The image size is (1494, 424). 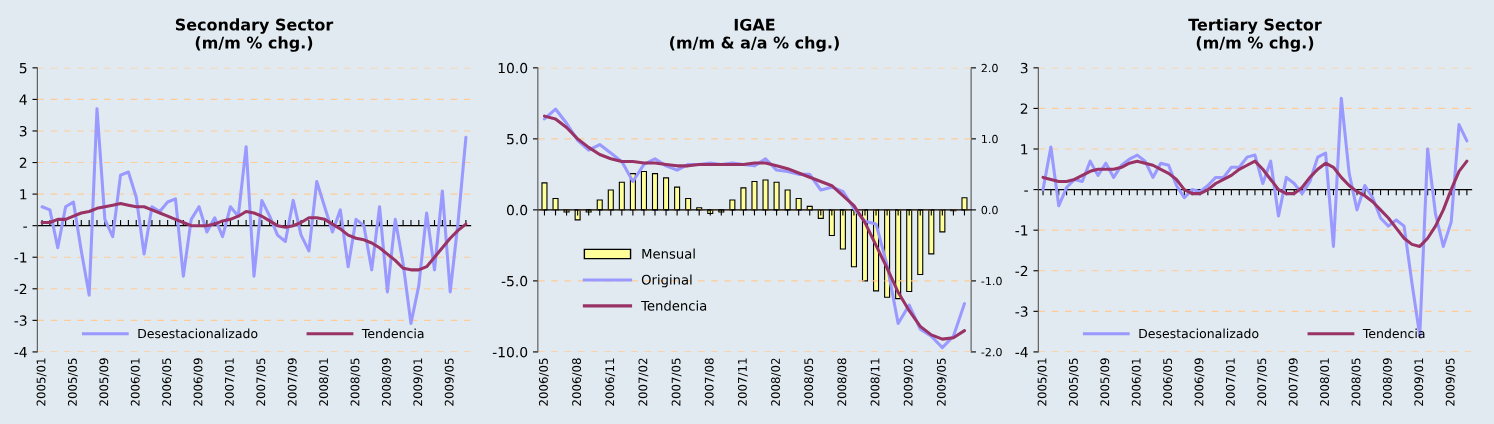 What do you see at coordinates (254, 35) in the screenshot?
I see `chart-title: Secondary Sector (m/m % chg.)` at bounding box center [254, 35].